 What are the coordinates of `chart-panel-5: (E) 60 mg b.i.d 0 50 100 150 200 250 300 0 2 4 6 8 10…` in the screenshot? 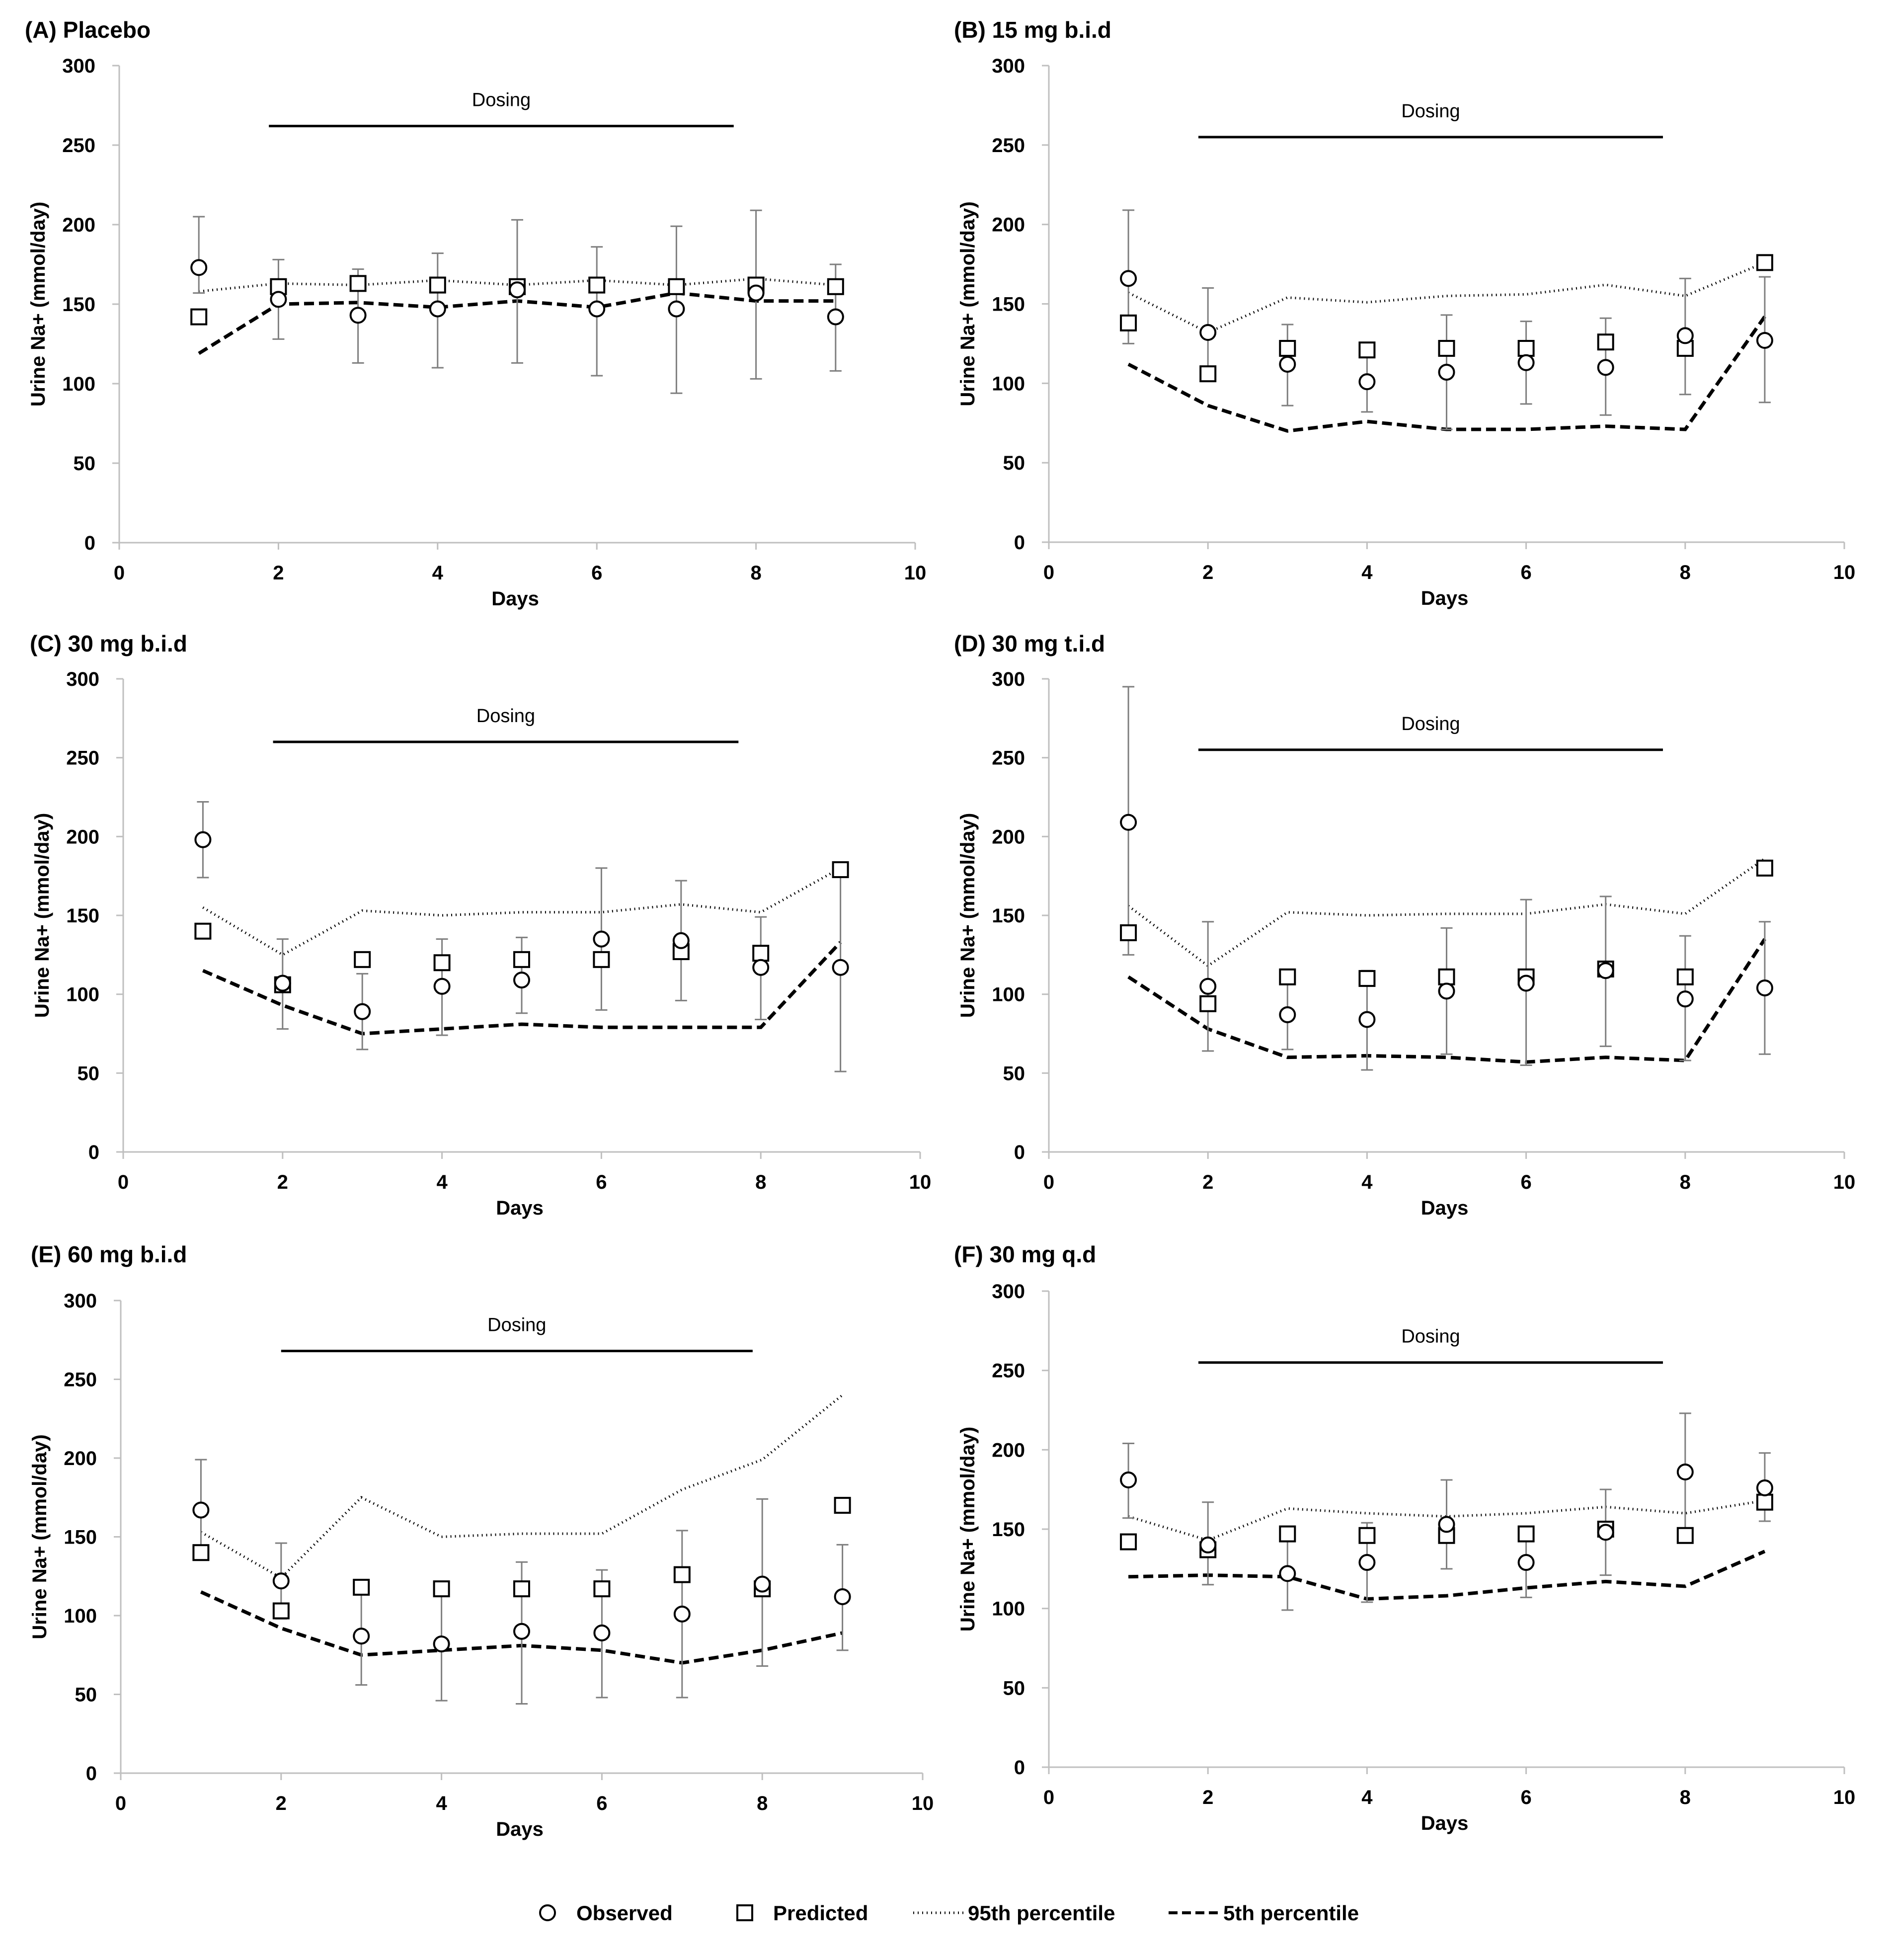 It's located at (482, 1541).